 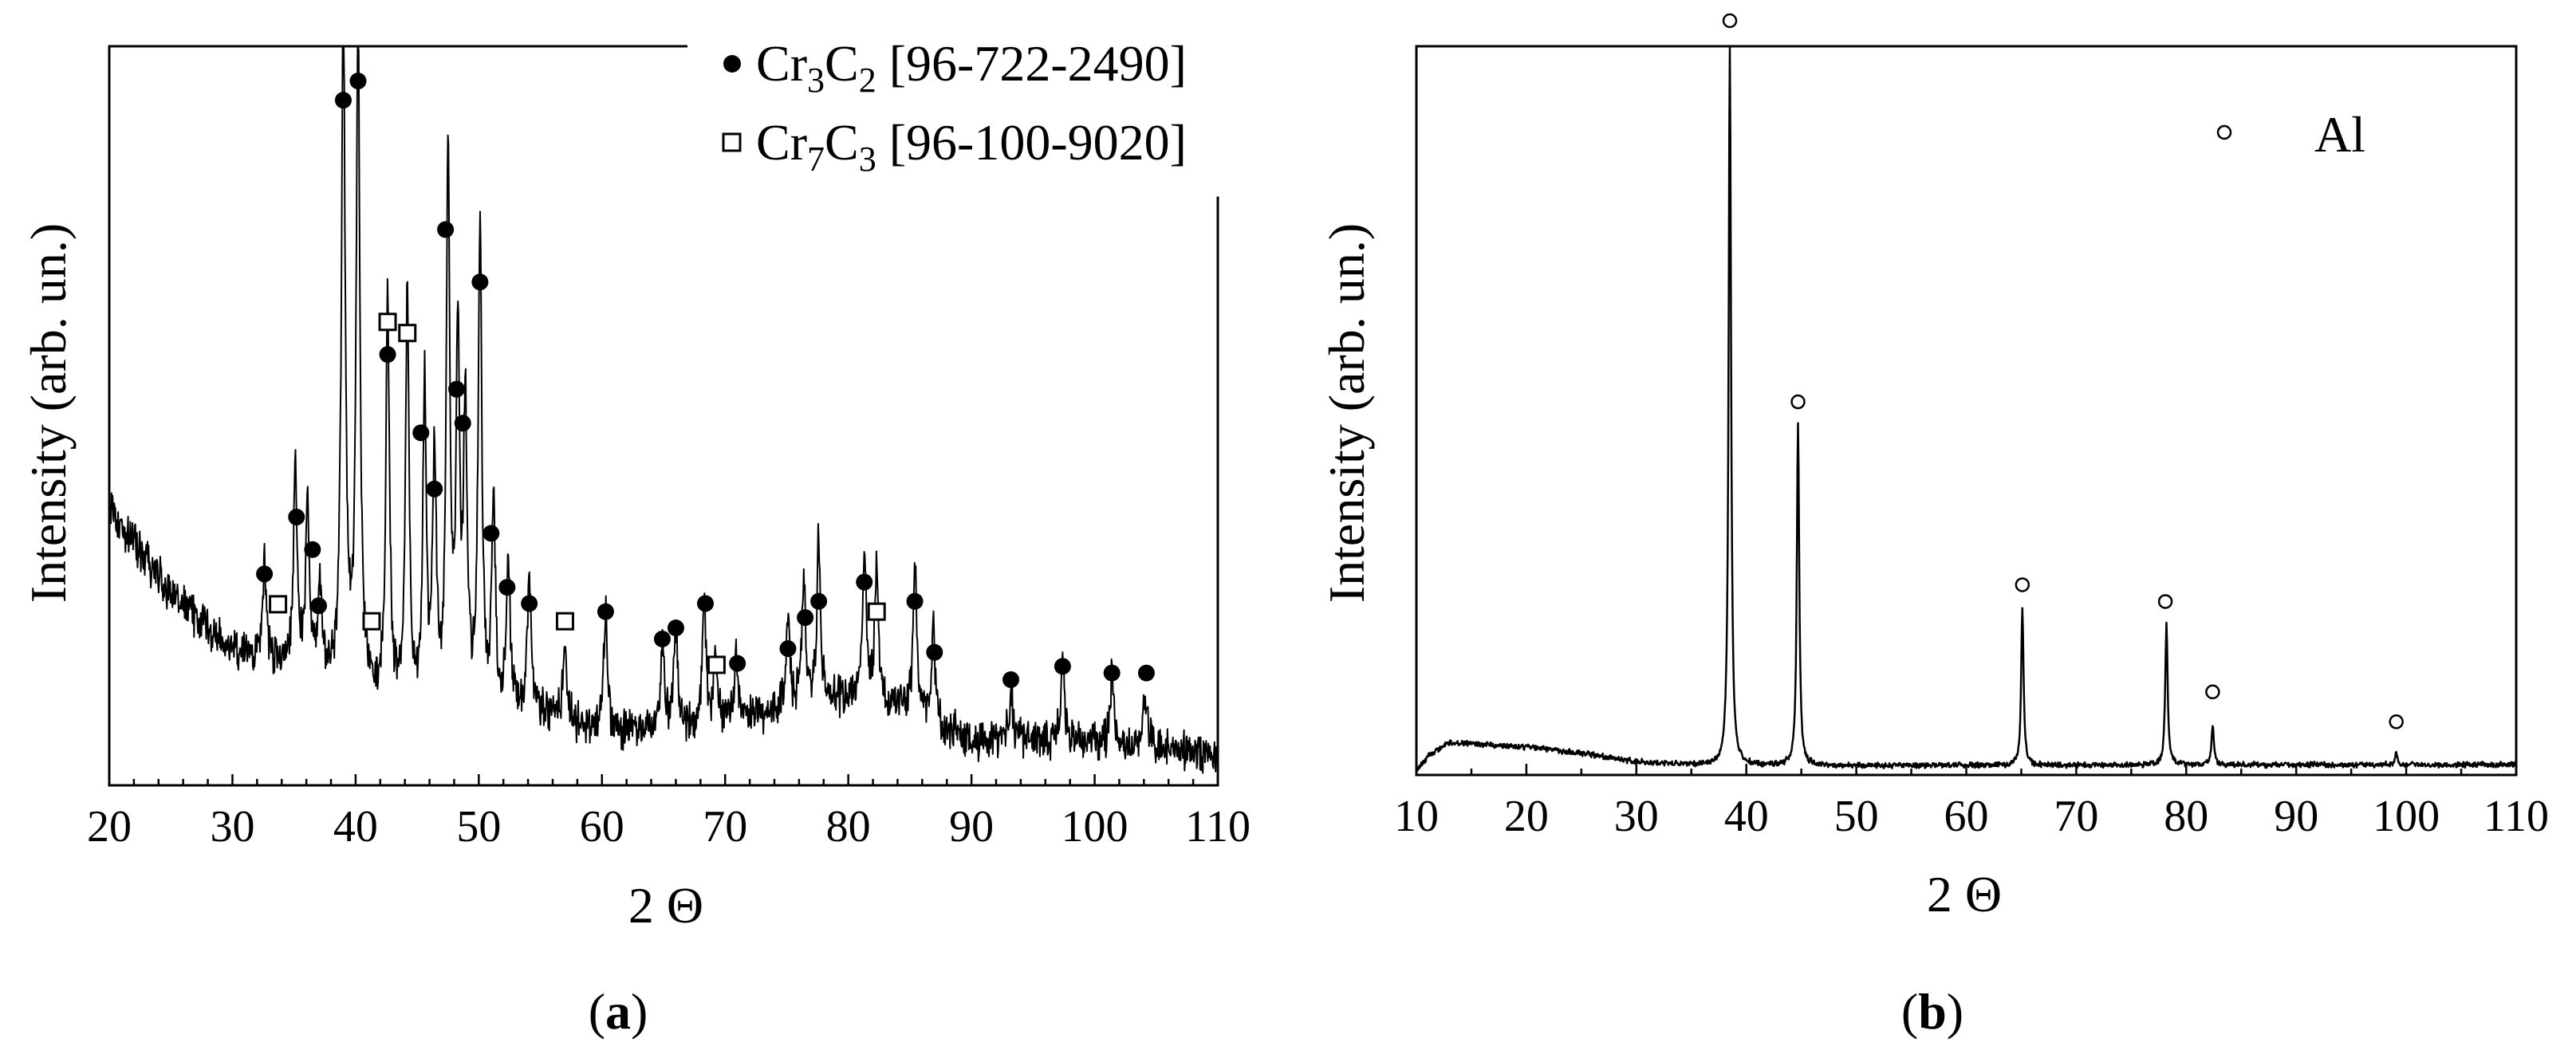 I want to click on x-tick-label-b-50: 50, so click(x=1856, y=816).